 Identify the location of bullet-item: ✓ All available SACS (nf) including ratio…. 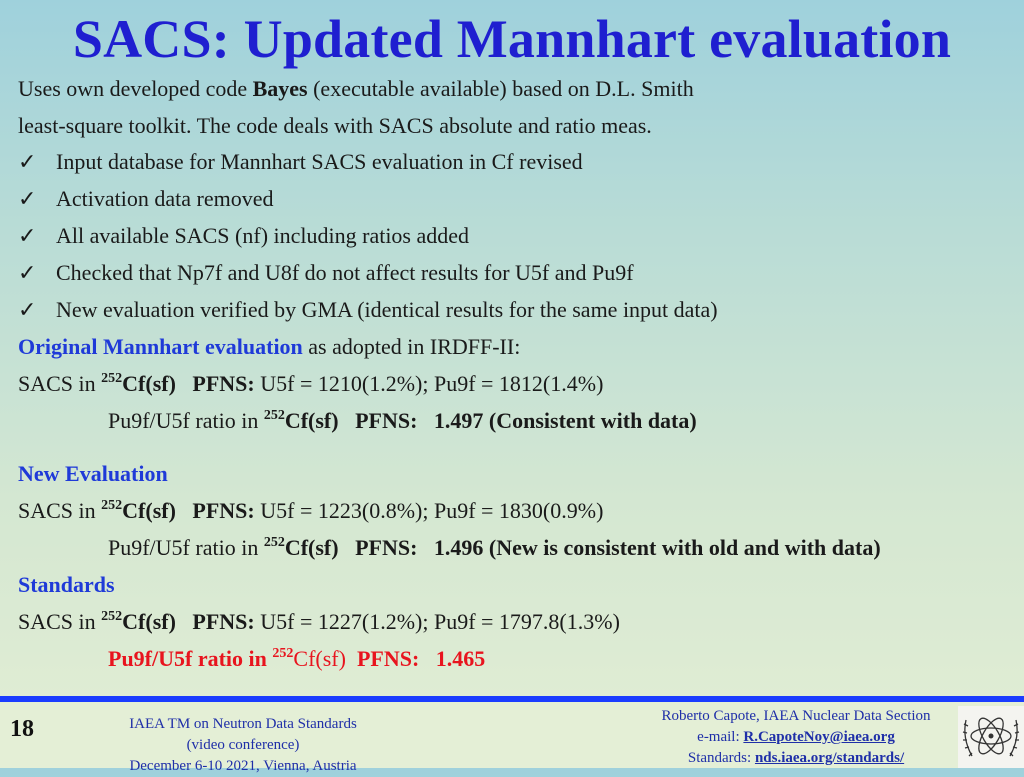
(243, 236).